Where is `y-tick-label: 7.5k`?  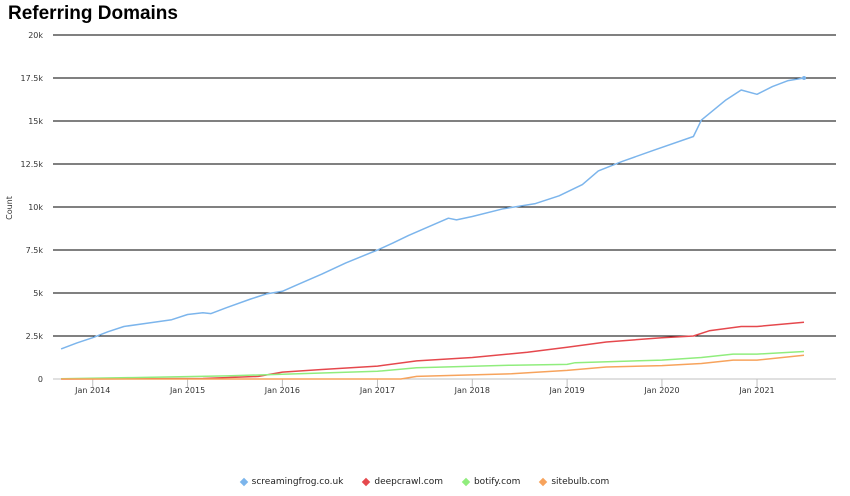 y-tick-label: 7.5k is located at coordinates (35, 250).